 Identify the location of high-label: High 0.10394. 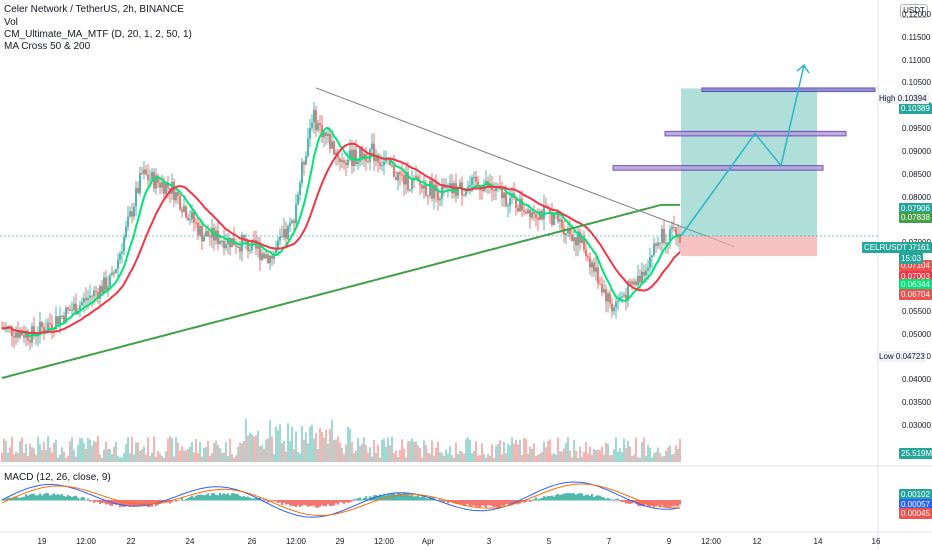
(903, 98).